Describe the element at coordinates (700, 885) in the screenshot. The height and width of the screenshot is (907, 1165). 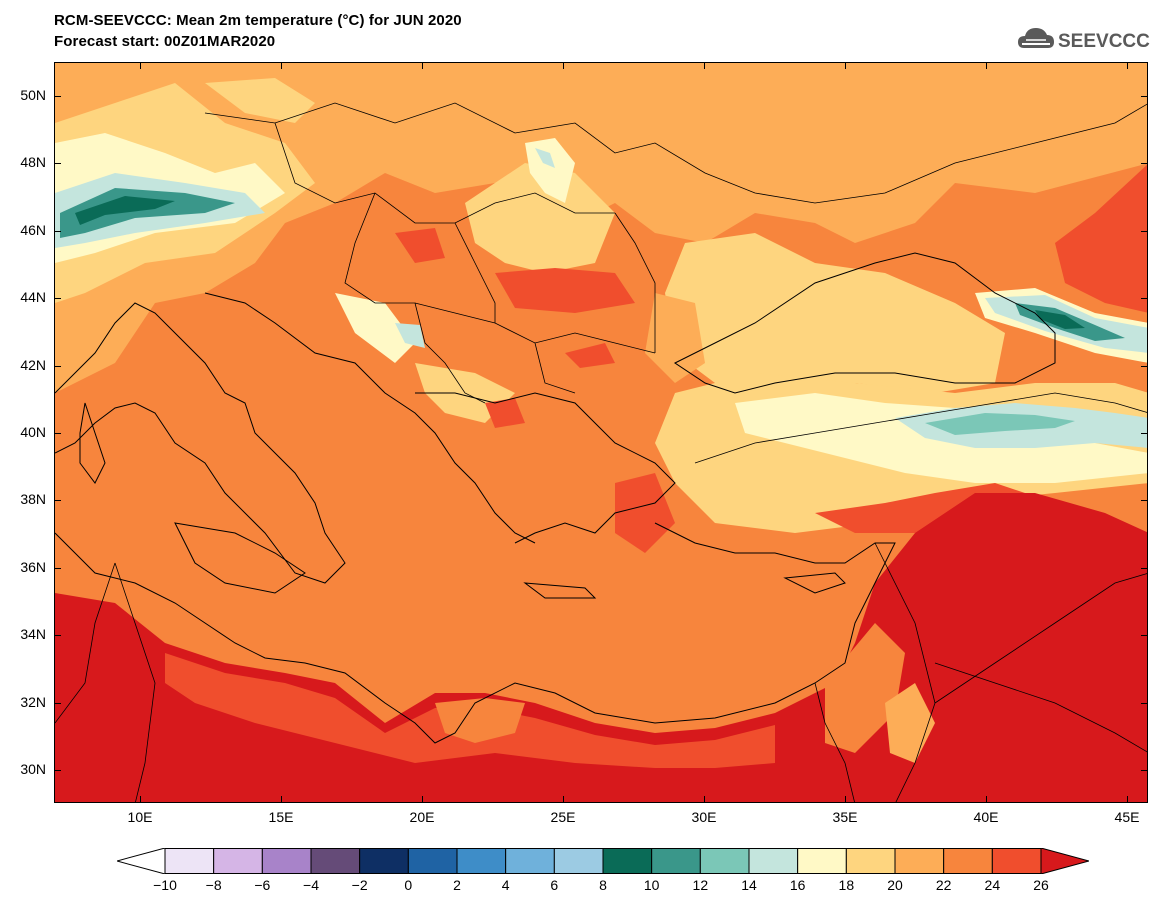
I see `colorbar-label: 12` at that location.